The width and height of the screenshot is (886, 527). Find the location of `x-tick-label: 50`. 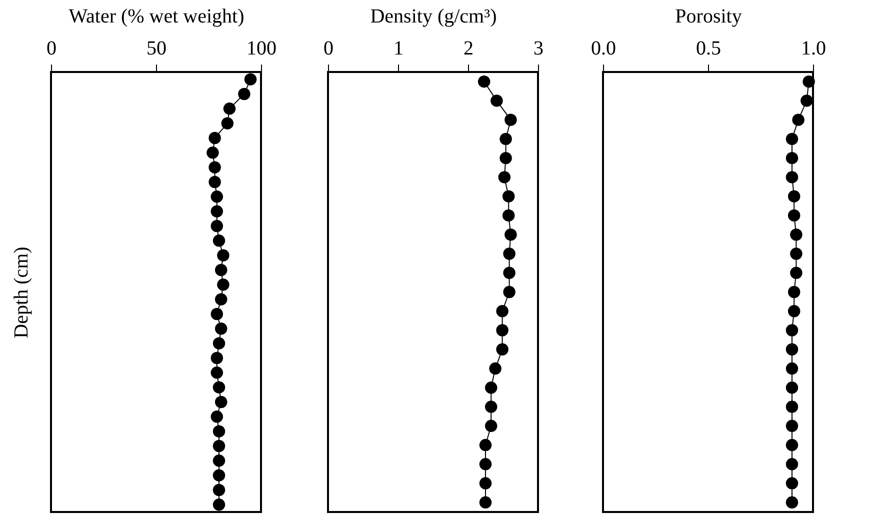

x-tick-label: 50 is located at coordinates (156, 49).